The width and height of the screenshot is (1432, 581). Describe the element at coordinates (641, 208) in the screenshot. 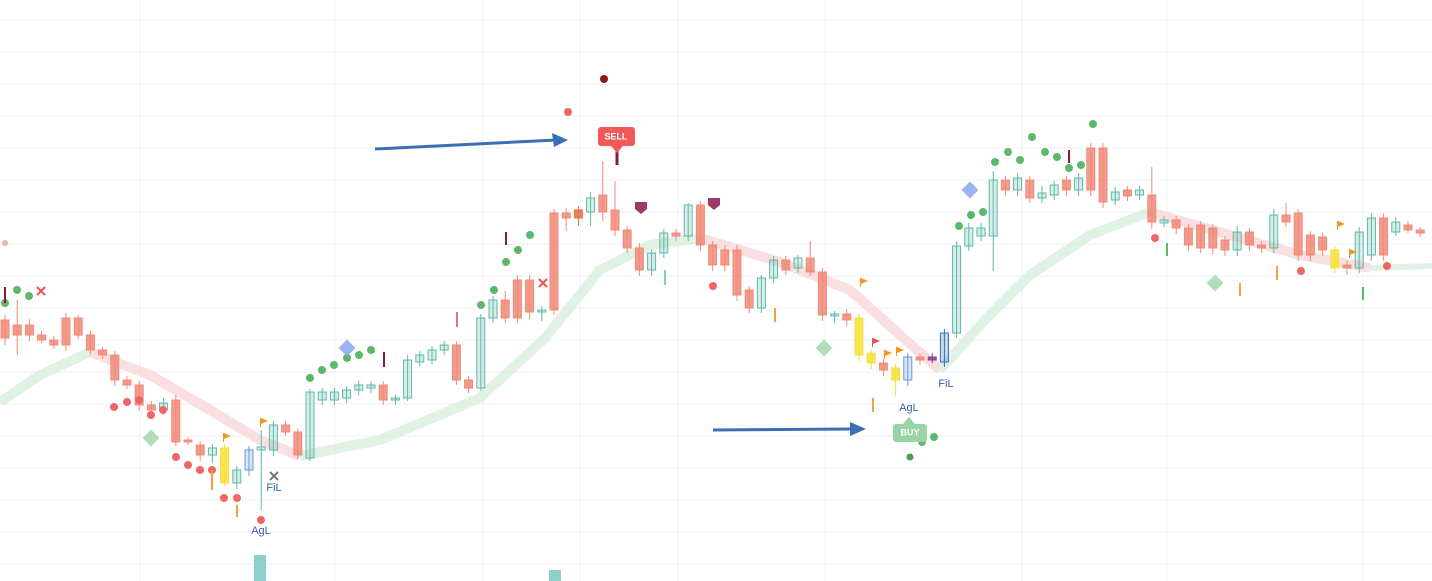

I see `signal-shield` at that location.